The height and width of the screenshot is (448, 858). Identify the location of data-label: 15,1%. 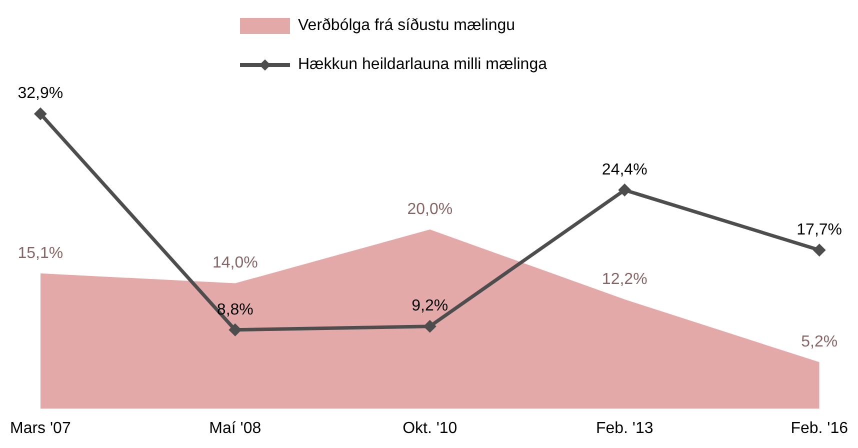
(41, 253).